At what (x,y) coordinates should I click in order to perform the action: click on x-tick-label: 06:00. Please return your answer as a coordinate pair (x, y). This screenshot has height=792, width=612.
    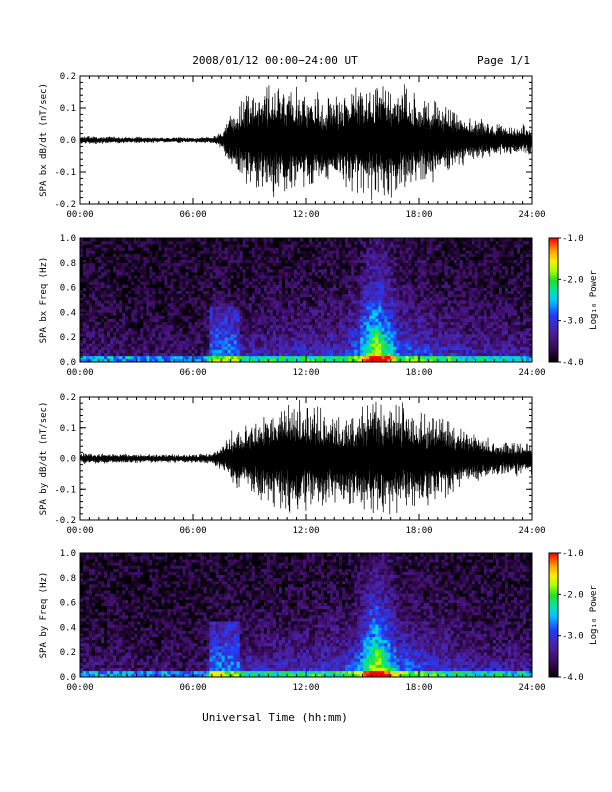
    Looking at the image, I should click on (192, 215).